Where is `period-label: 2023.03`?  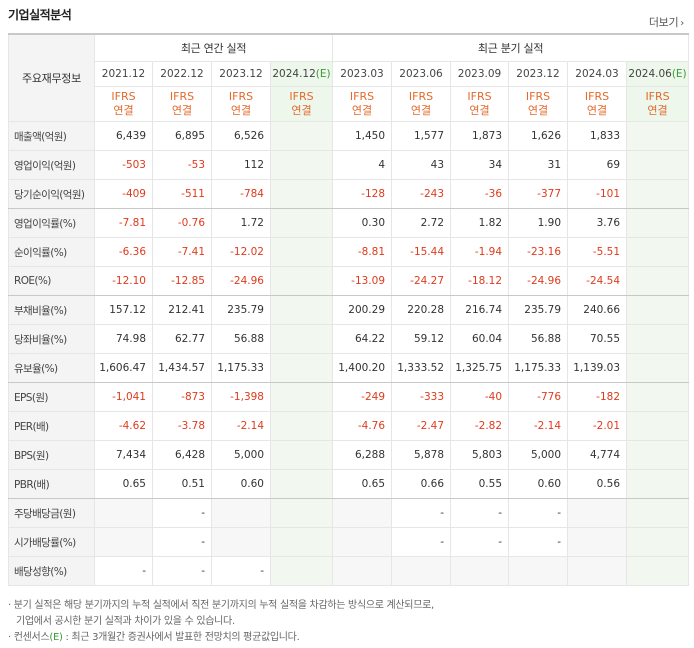 period-label: 2023.03 is located at coordinates (362, 74).